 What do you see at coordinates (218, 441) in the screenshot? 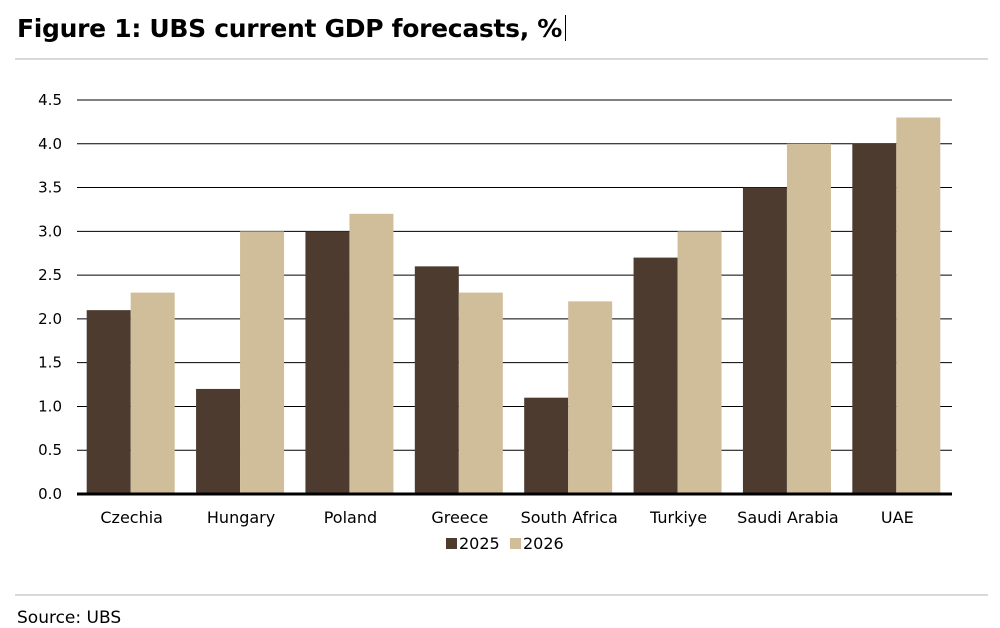
I see `bar-2025-hungary` at bounding box center [218, 441].